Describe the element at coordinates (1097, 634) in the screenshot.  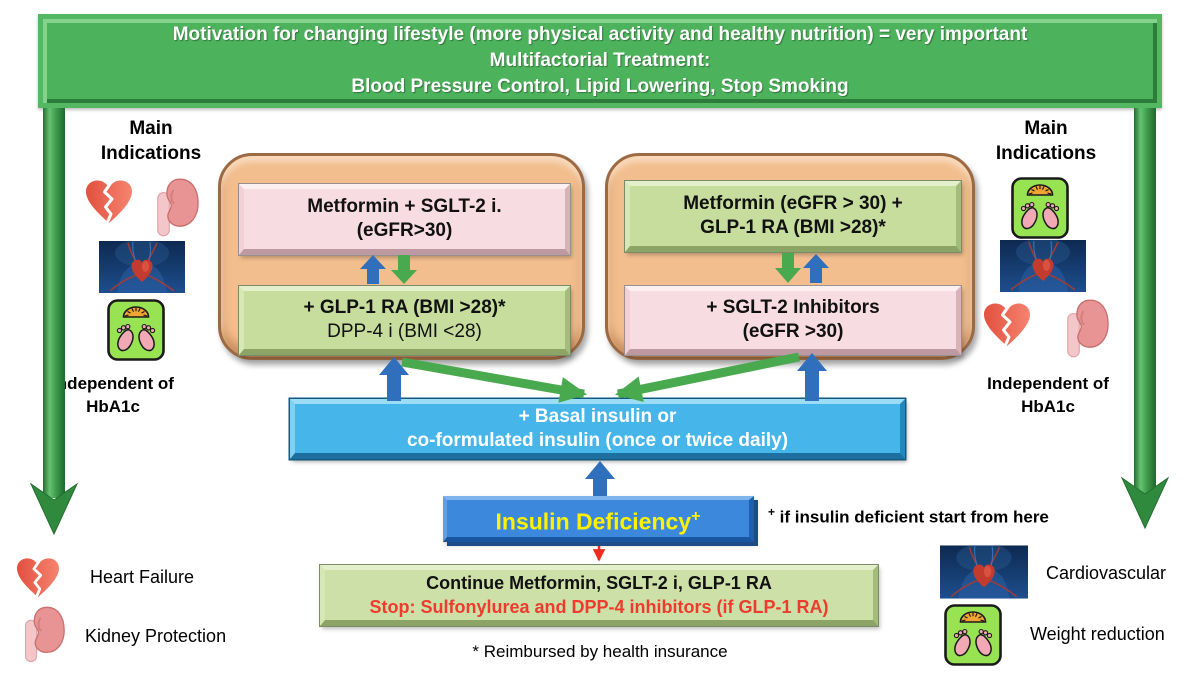
I see `legend-weight-reduction: Weight reduction` at that location.